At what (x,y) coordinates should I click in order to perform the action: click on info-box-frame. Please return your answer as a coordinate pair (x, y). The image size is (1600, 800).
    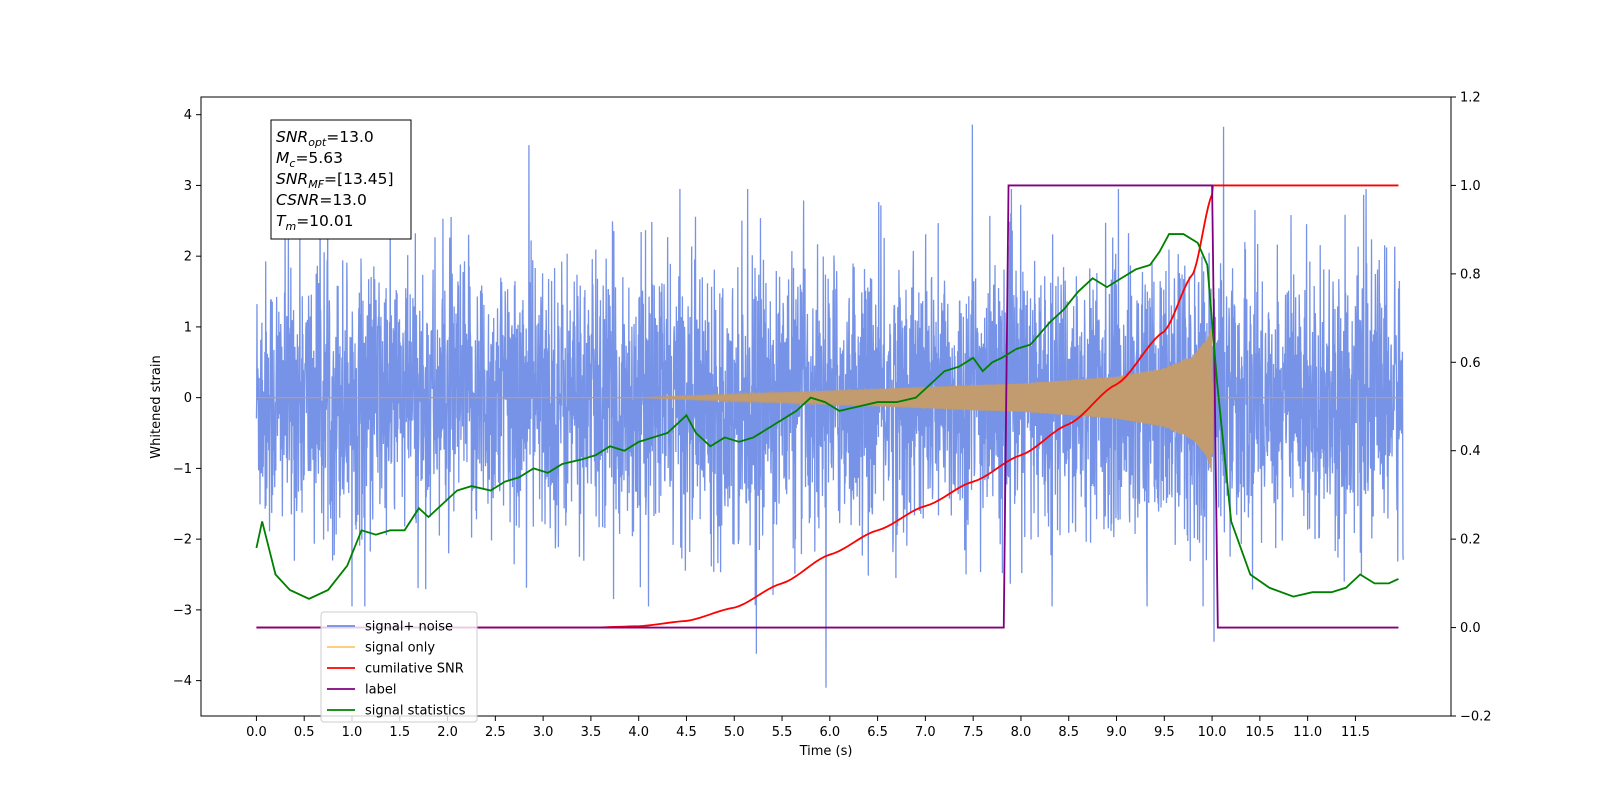
    Looking at the image, I should click on (341, 179).